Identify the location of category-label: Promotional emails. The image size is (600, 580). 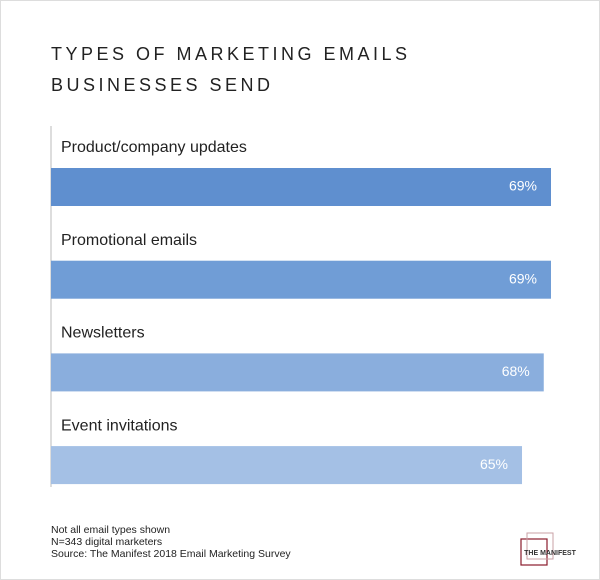
(129, 240).